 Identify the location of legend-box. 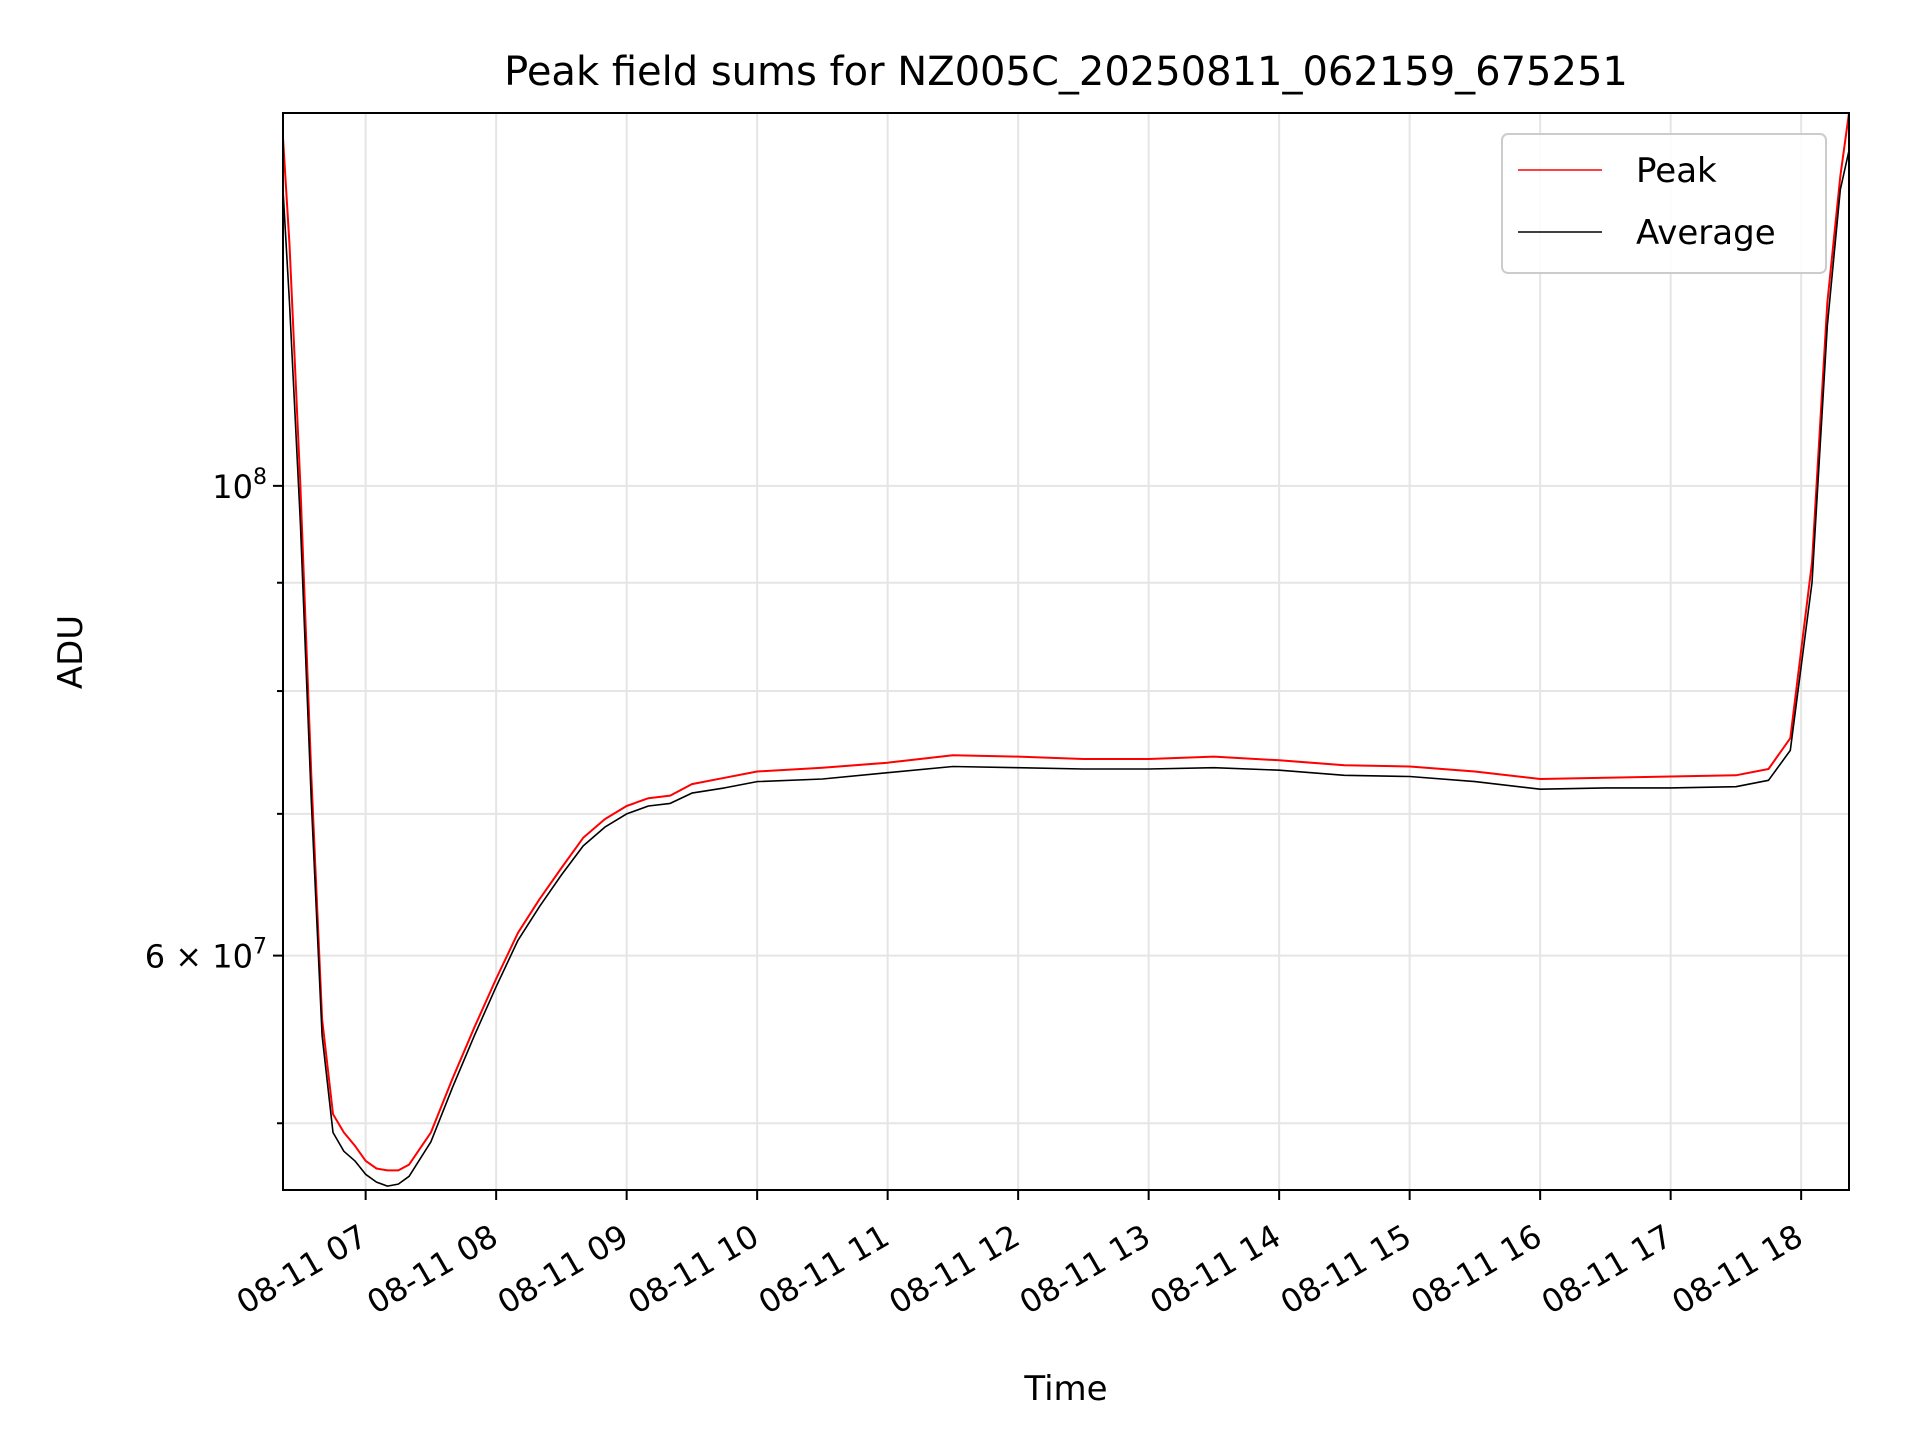
(1664, 203).